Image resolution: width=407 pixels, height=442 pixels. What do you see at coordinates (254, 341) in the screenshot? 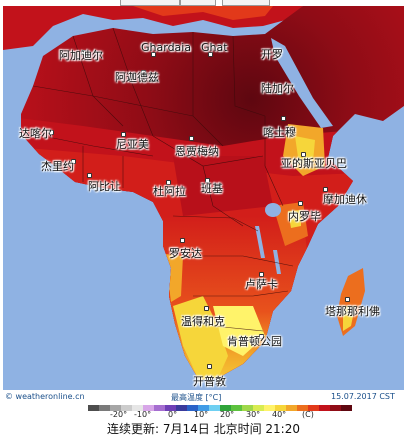
I see `city-label: 肯普顿公园` at bounding box center [254, 341].